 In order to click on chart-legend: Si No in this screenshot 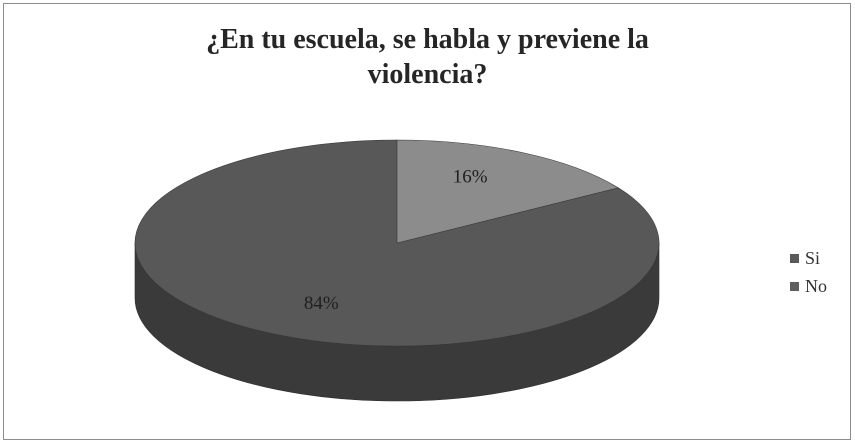, I will do `click(808, 272)`.